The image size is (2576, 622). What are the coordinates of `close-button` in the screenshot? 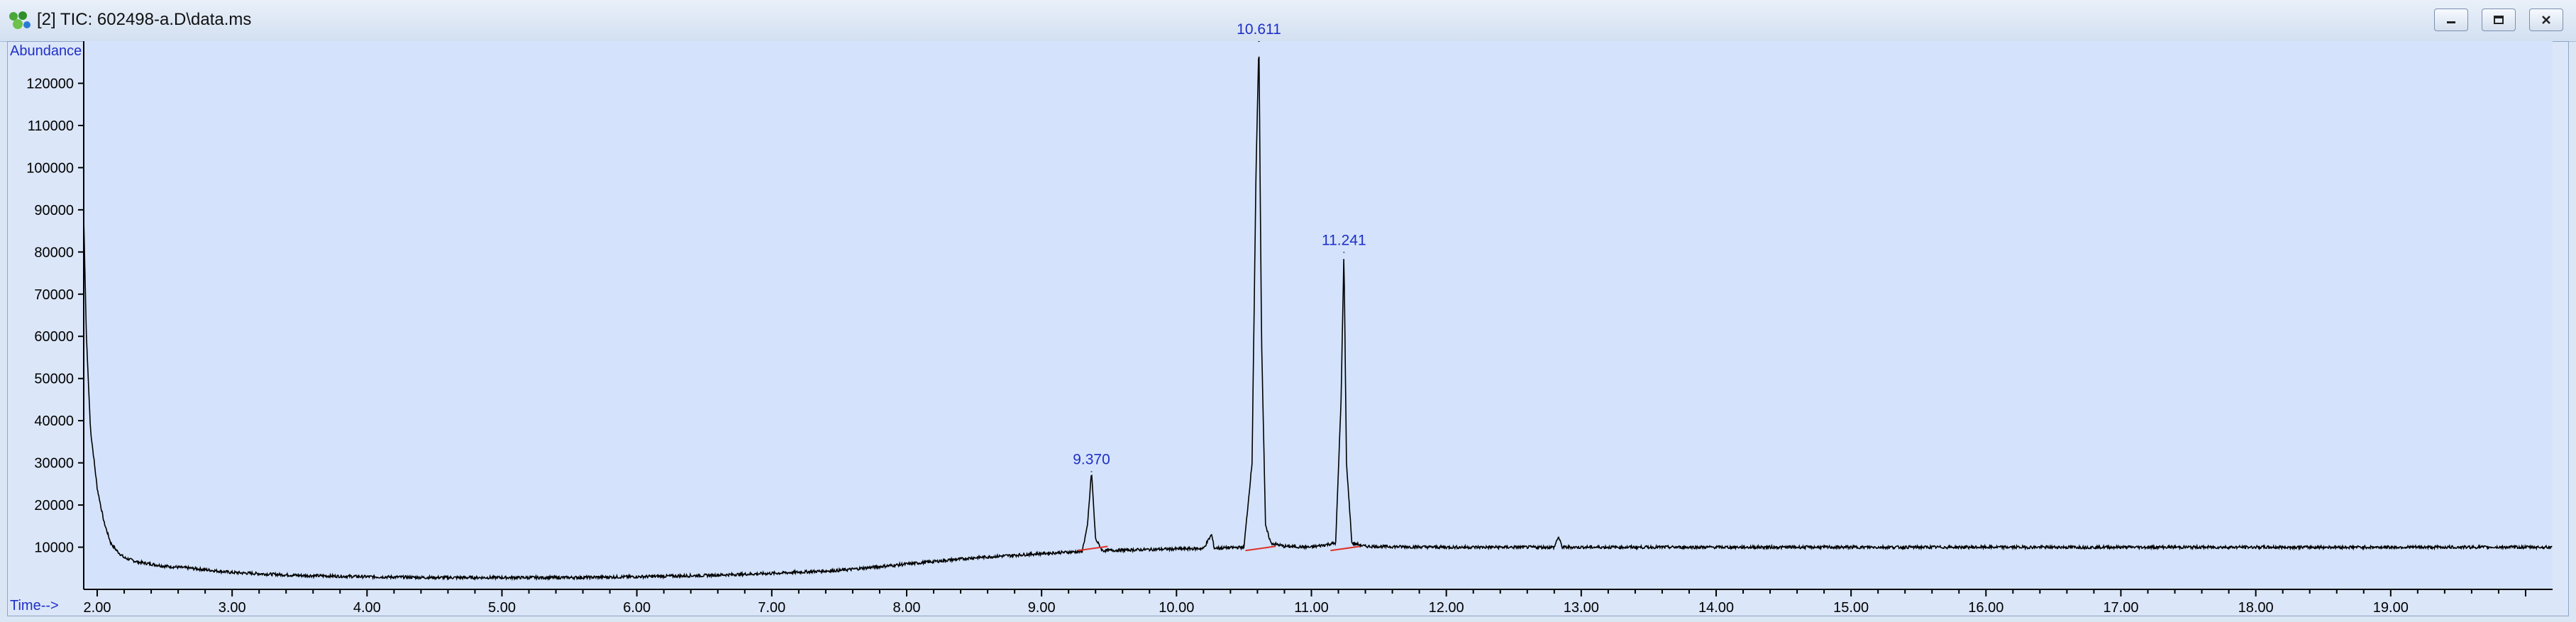 It's located at (2546, 20).